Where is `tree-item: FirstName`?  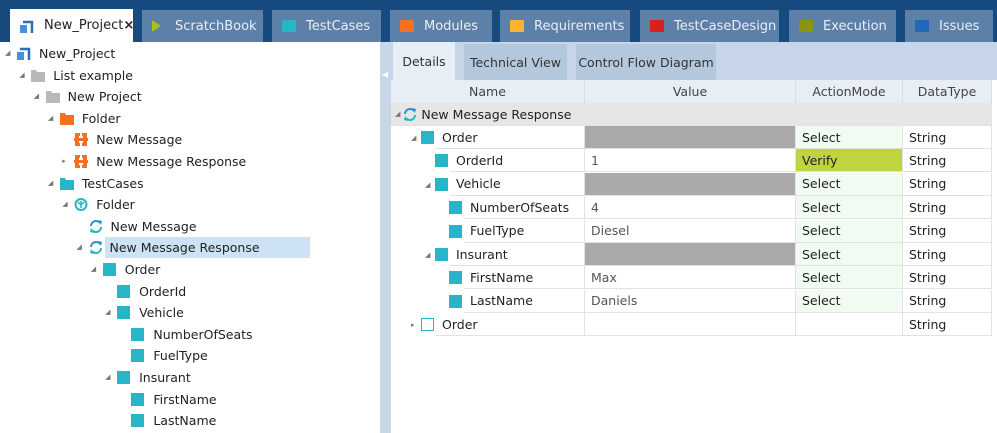
tree-item: FirstName is located at coordinates (172, 399).